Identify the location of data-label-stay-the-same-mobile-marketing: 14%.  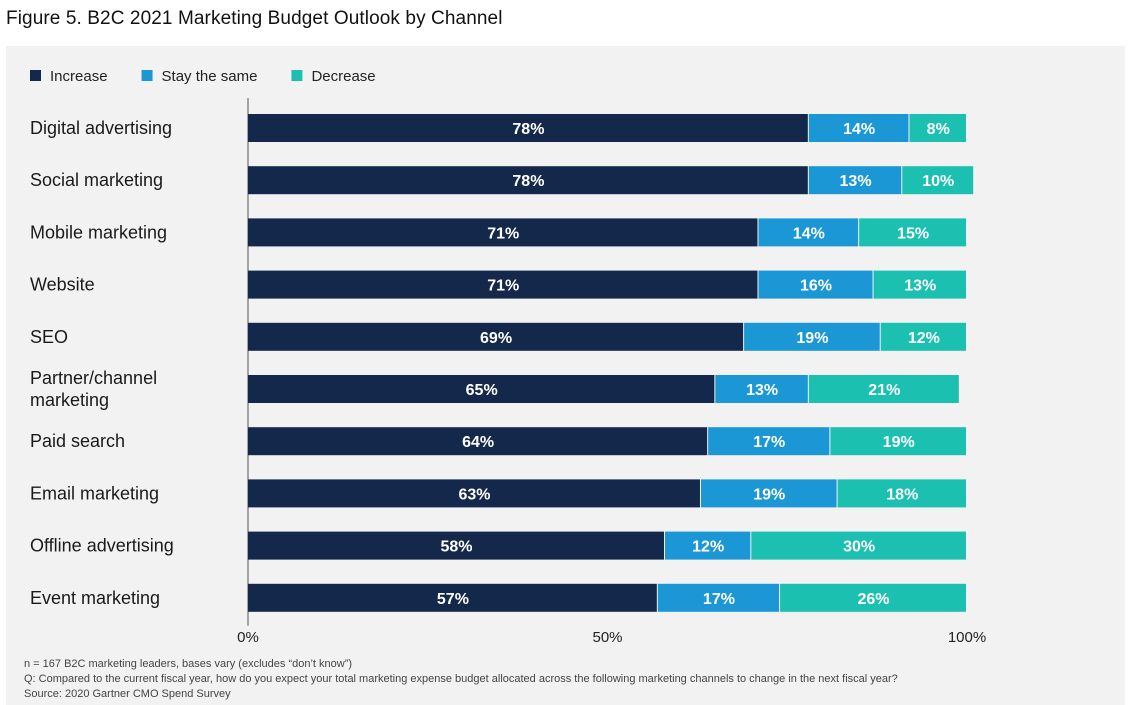
(809, 233).